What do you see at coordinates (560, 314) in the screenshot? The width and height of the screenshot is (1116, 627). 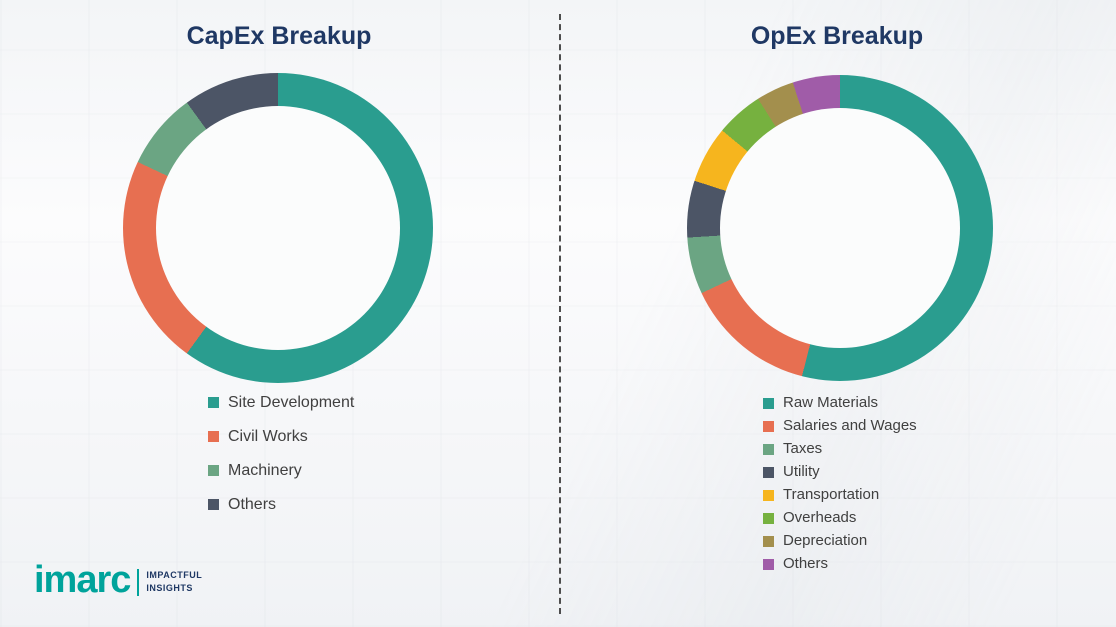 I see `vertical-dashed-divider` at bounding box center [560, 314].